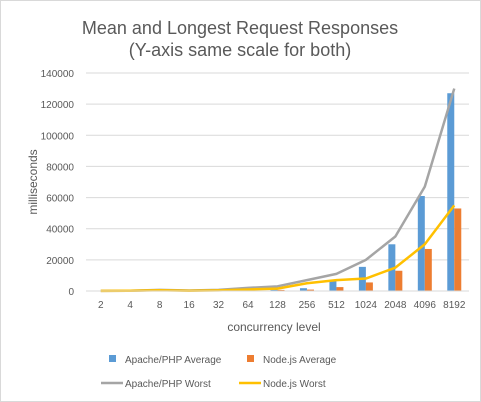 Image resolution: width=481 pixels, height=402 pixels. Describe the element at coordinates (160, 305) in the screenshot. I see `x-tick-label: 8` at that location.